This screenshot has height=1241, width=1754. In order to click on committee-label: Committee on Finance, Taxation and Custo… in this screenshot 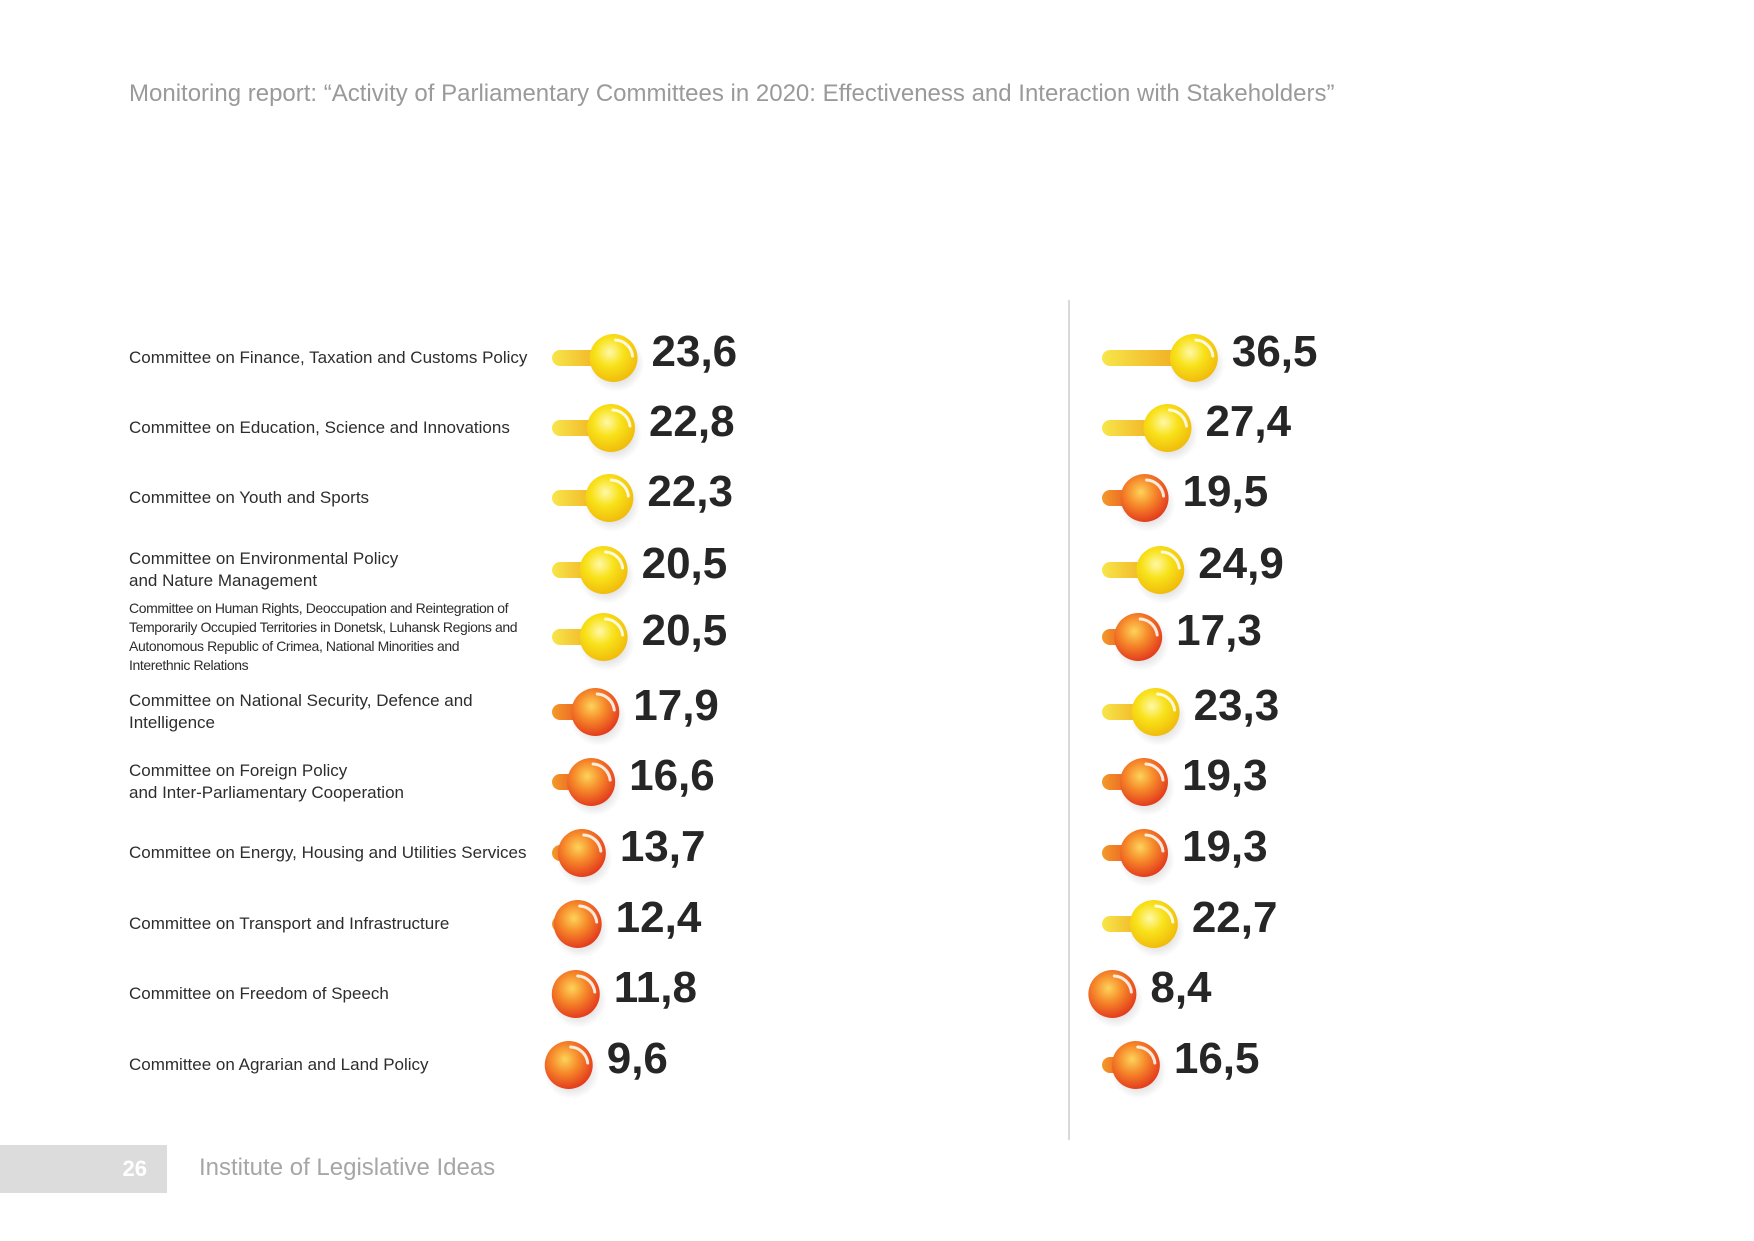, I will do `click(344, 358)`.